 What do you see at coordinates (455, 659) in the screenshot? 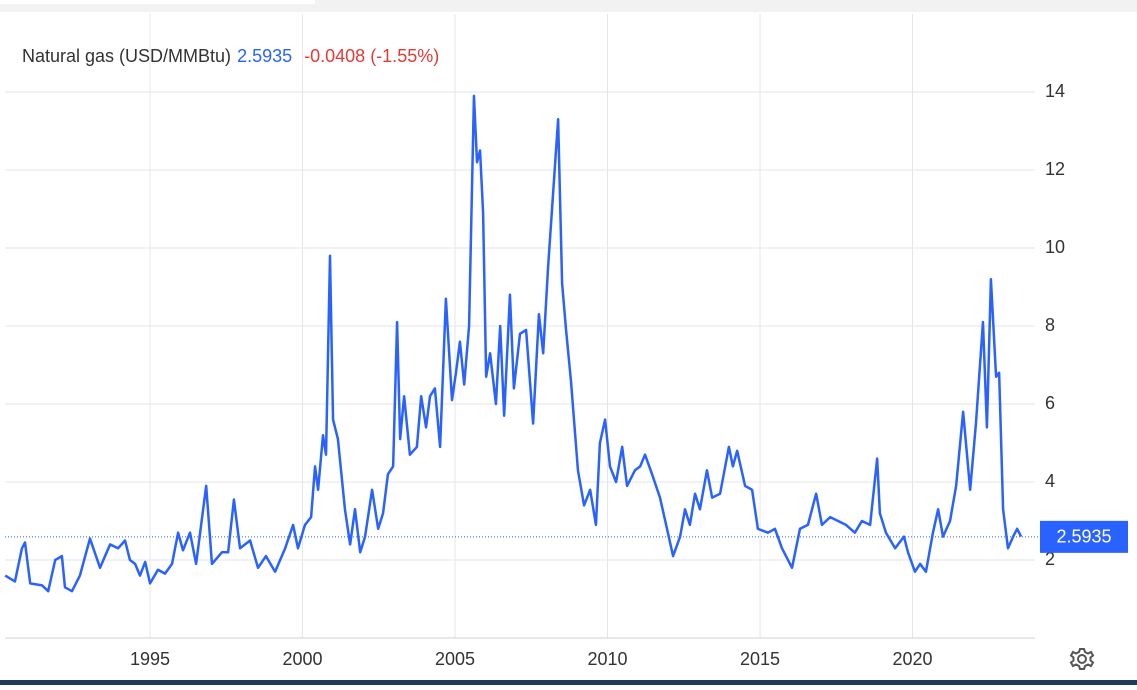
I see `x-tick-label: 2005` at bounding box center [455, 659].